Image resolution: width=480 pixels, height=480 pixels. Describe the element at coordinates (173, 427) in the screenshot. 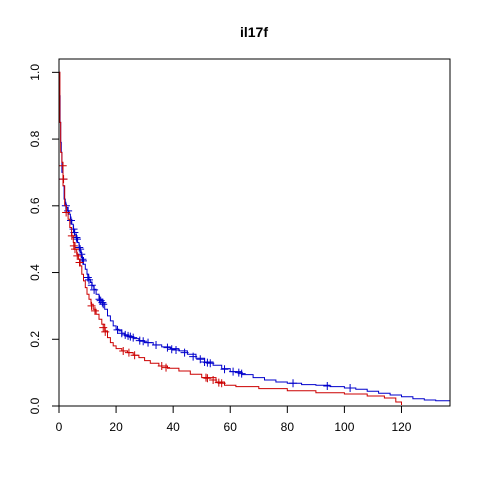

I see `x-tick-label: 40` at that location.